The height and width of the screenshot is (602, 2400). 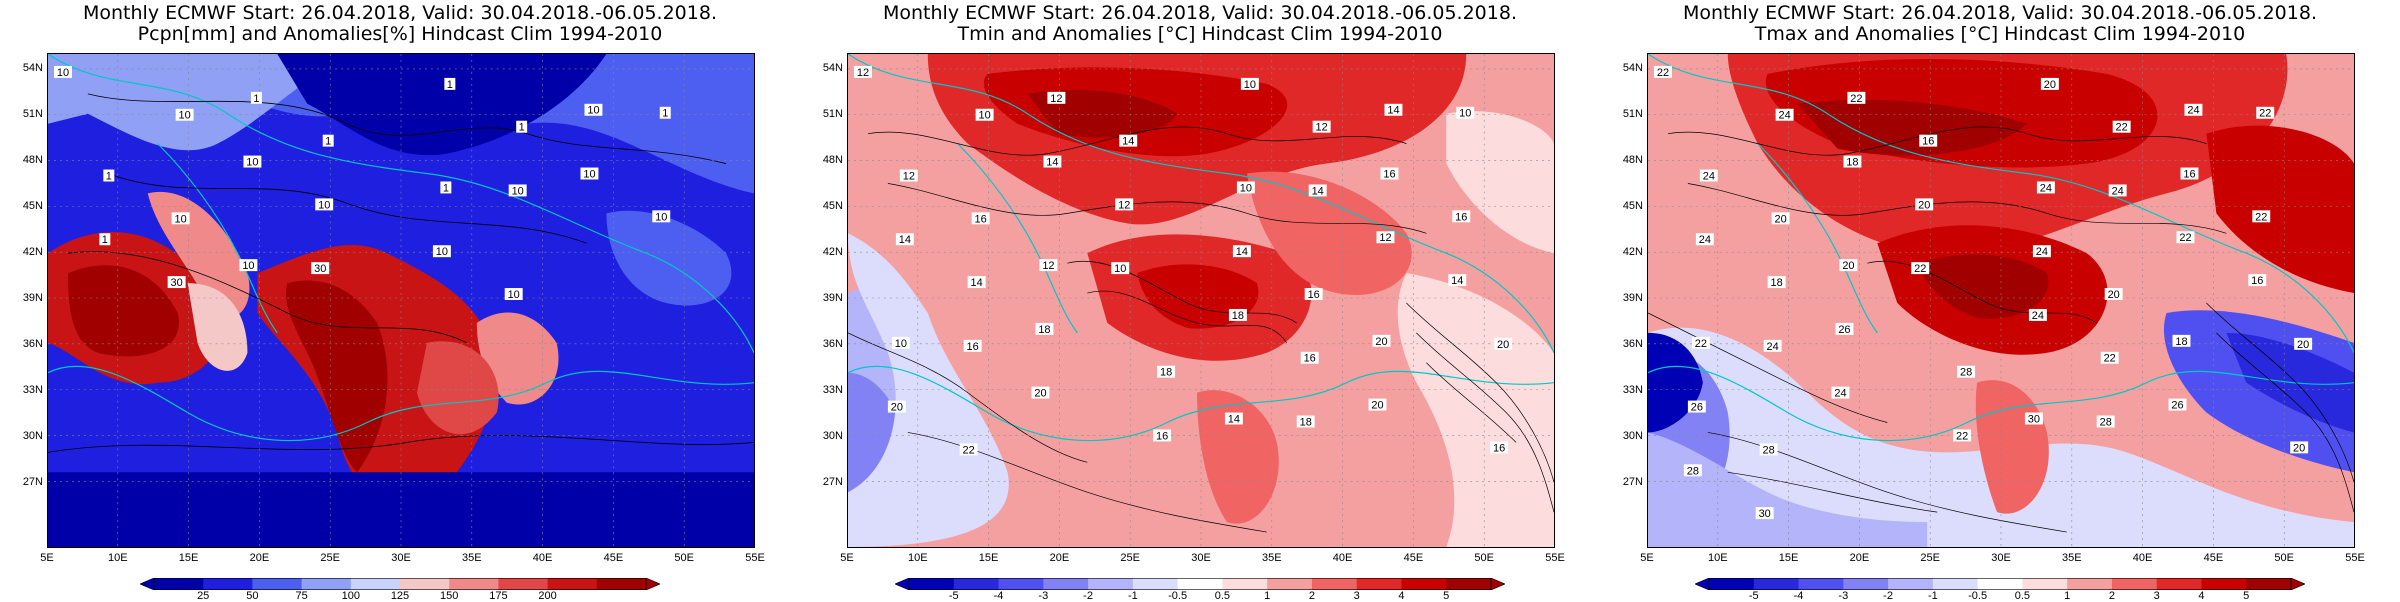 I want to click on contour-label: 30, so click(x=176, y=282).